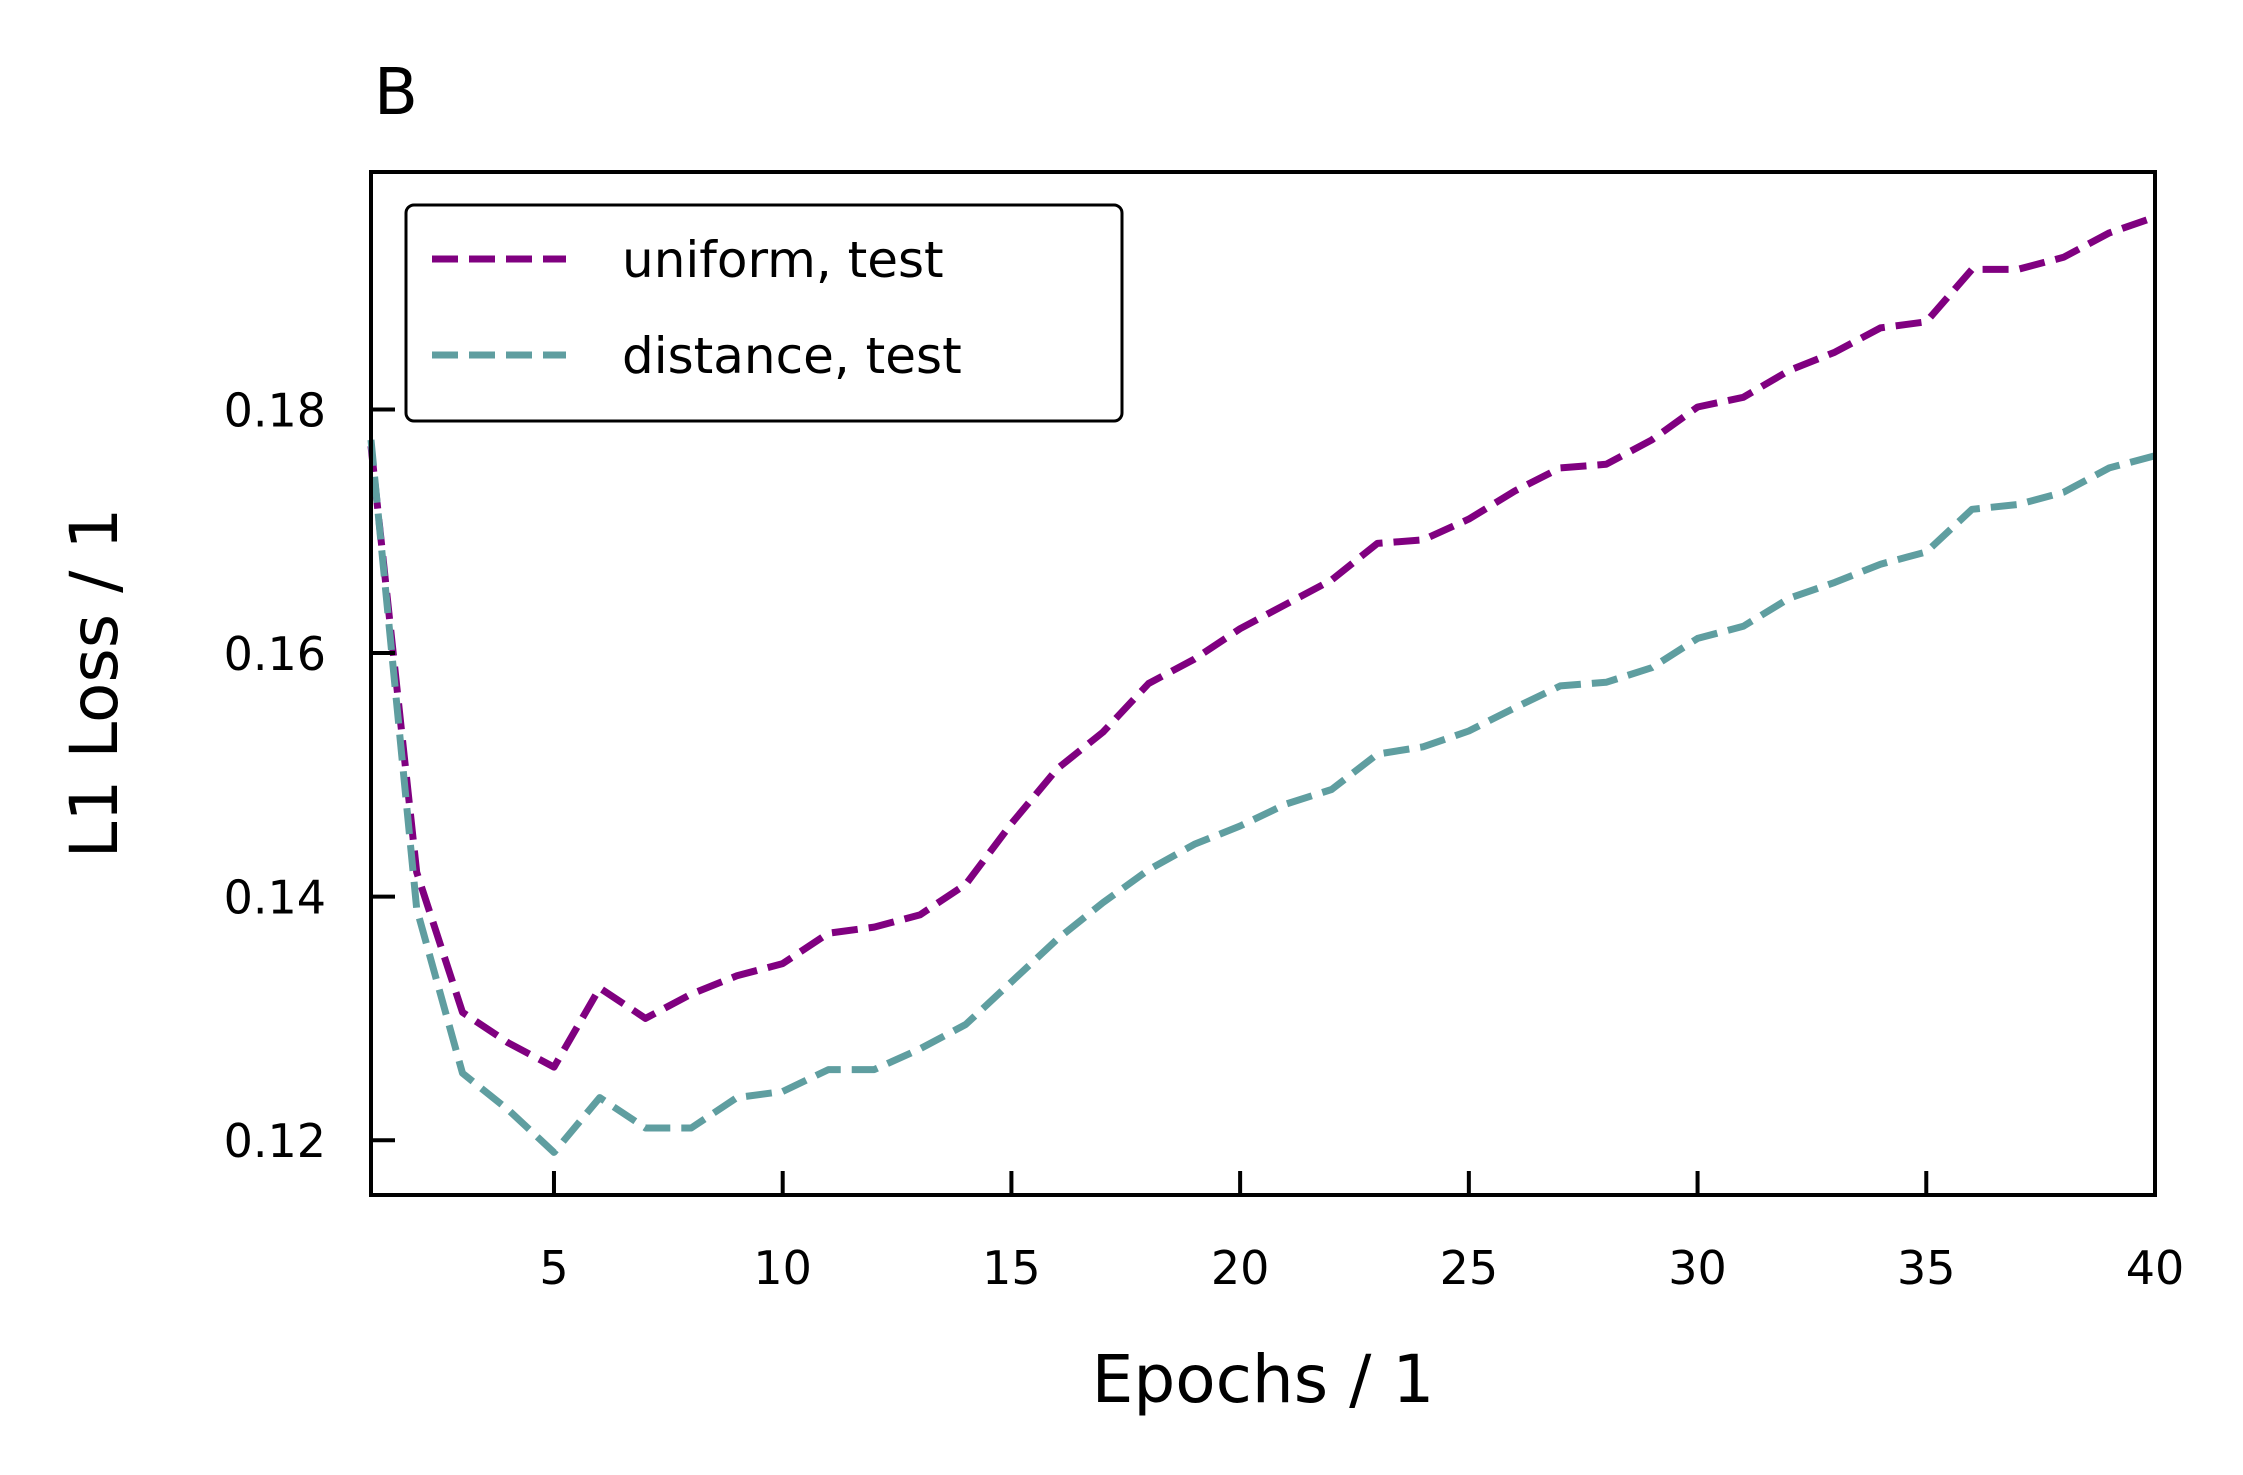 The height and width of the screenshot is (1475, 2243). What do you see at coordinates (2155, 1268) in the screenshot?
I see `x-tick-label: 40` at bounding box center [2155, 1268].